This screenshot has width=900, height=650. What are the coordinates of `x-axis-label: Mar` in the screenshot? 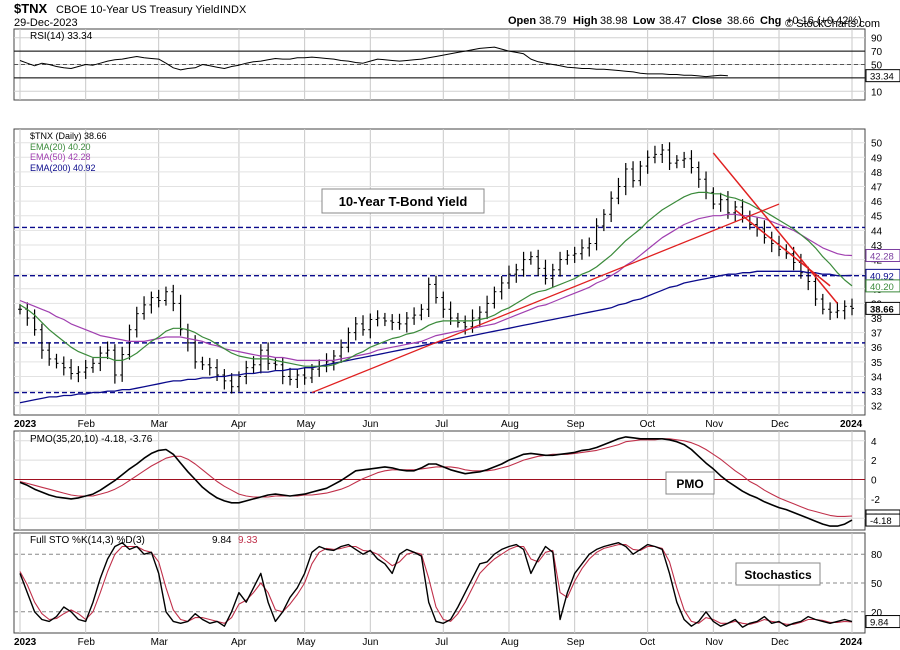 It's located at (160, 642).